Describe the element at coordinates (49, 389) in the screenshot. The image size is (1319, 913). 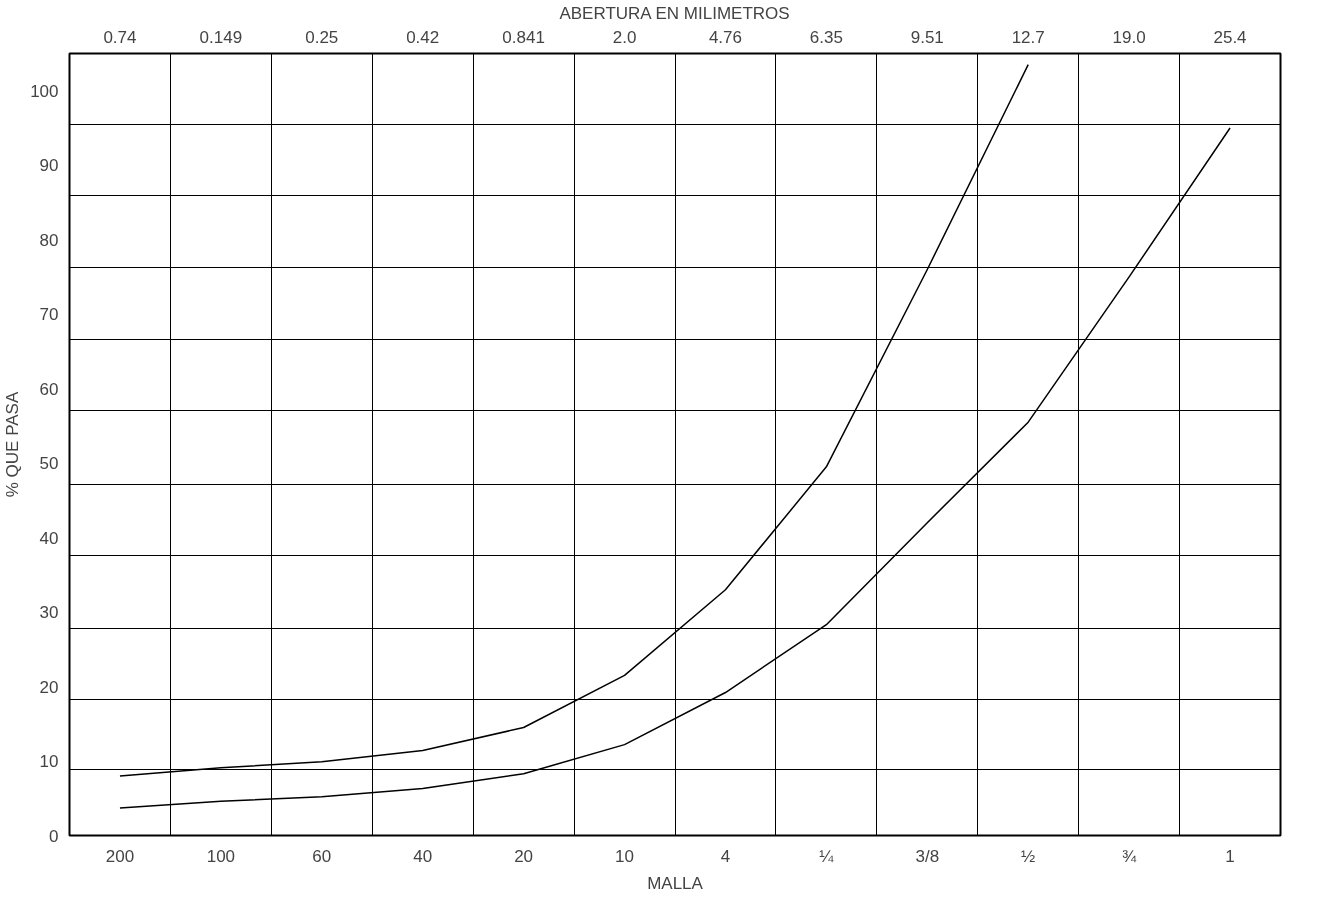
I see `y-tick-label: 60` at that location.